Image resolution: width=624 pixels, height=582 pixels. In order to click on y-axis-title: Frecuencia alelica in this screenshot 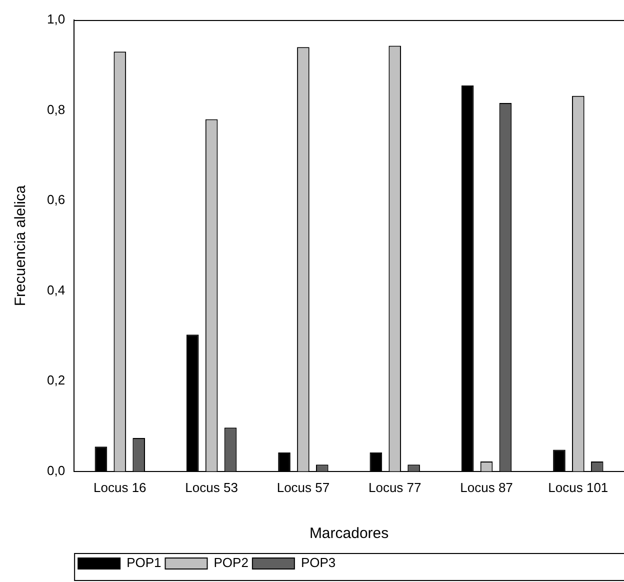, I will do `click(21, 245)`.